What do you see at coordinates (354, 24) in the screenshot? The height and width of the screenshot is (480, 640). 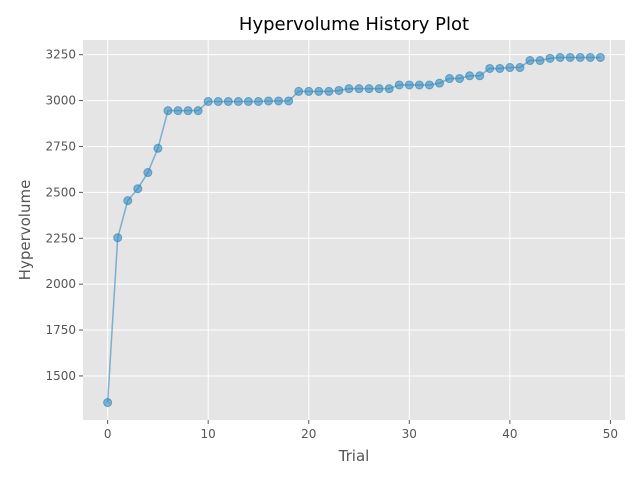 I see `chart-title: Hypervolume History Plot` at bounding box center [354, 24].